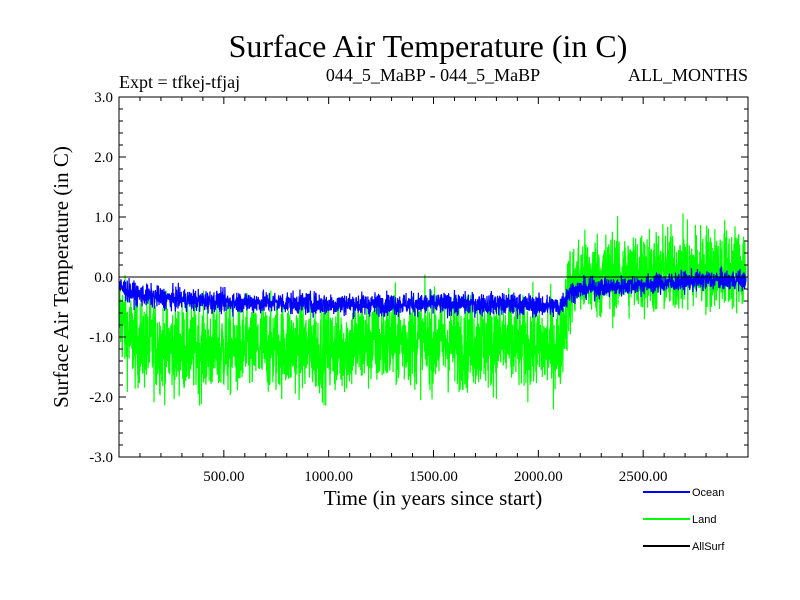  I want to click on y-tick-label: 2.0, so click(103, 158).